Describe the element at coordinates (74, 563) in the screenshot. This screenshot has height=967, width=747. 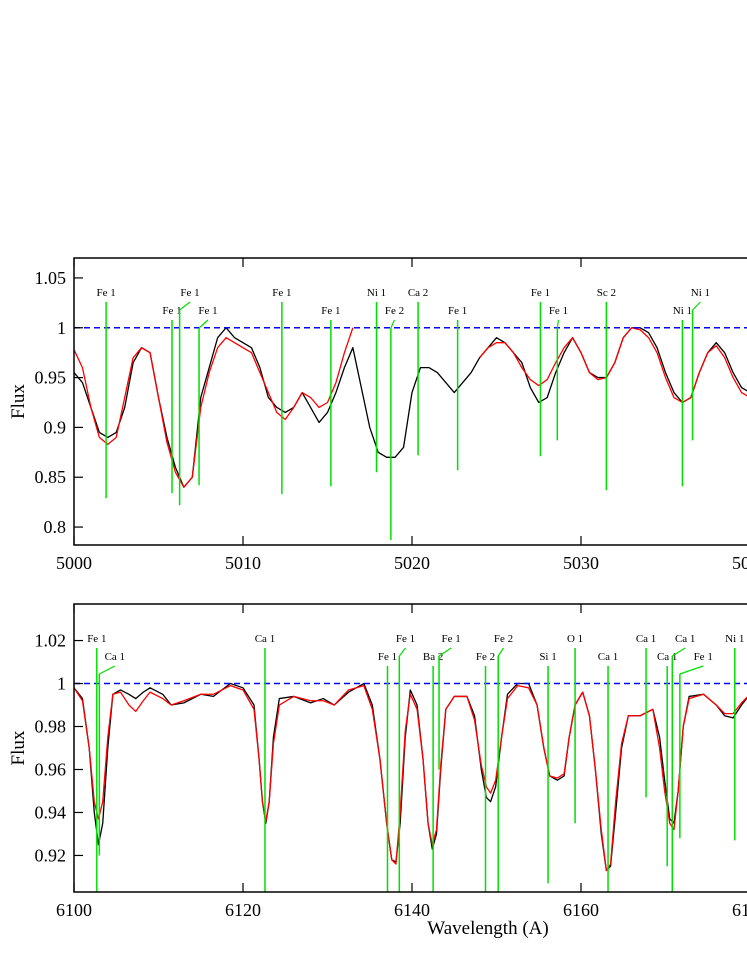
I see `x-tick-label: 5000` at that location.